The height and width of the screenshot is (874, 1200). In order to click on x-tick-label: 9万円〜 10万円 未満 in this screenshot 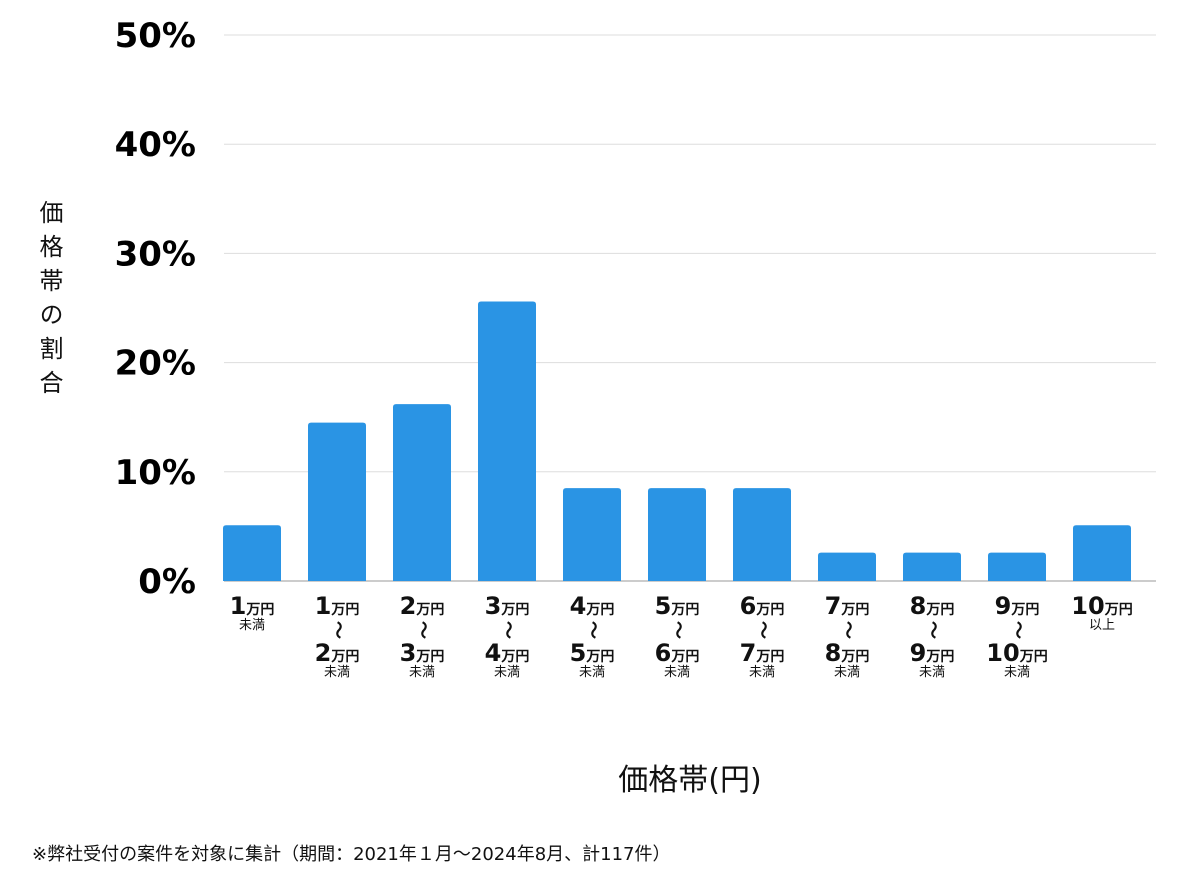, I will do `click(1017, 636)`.